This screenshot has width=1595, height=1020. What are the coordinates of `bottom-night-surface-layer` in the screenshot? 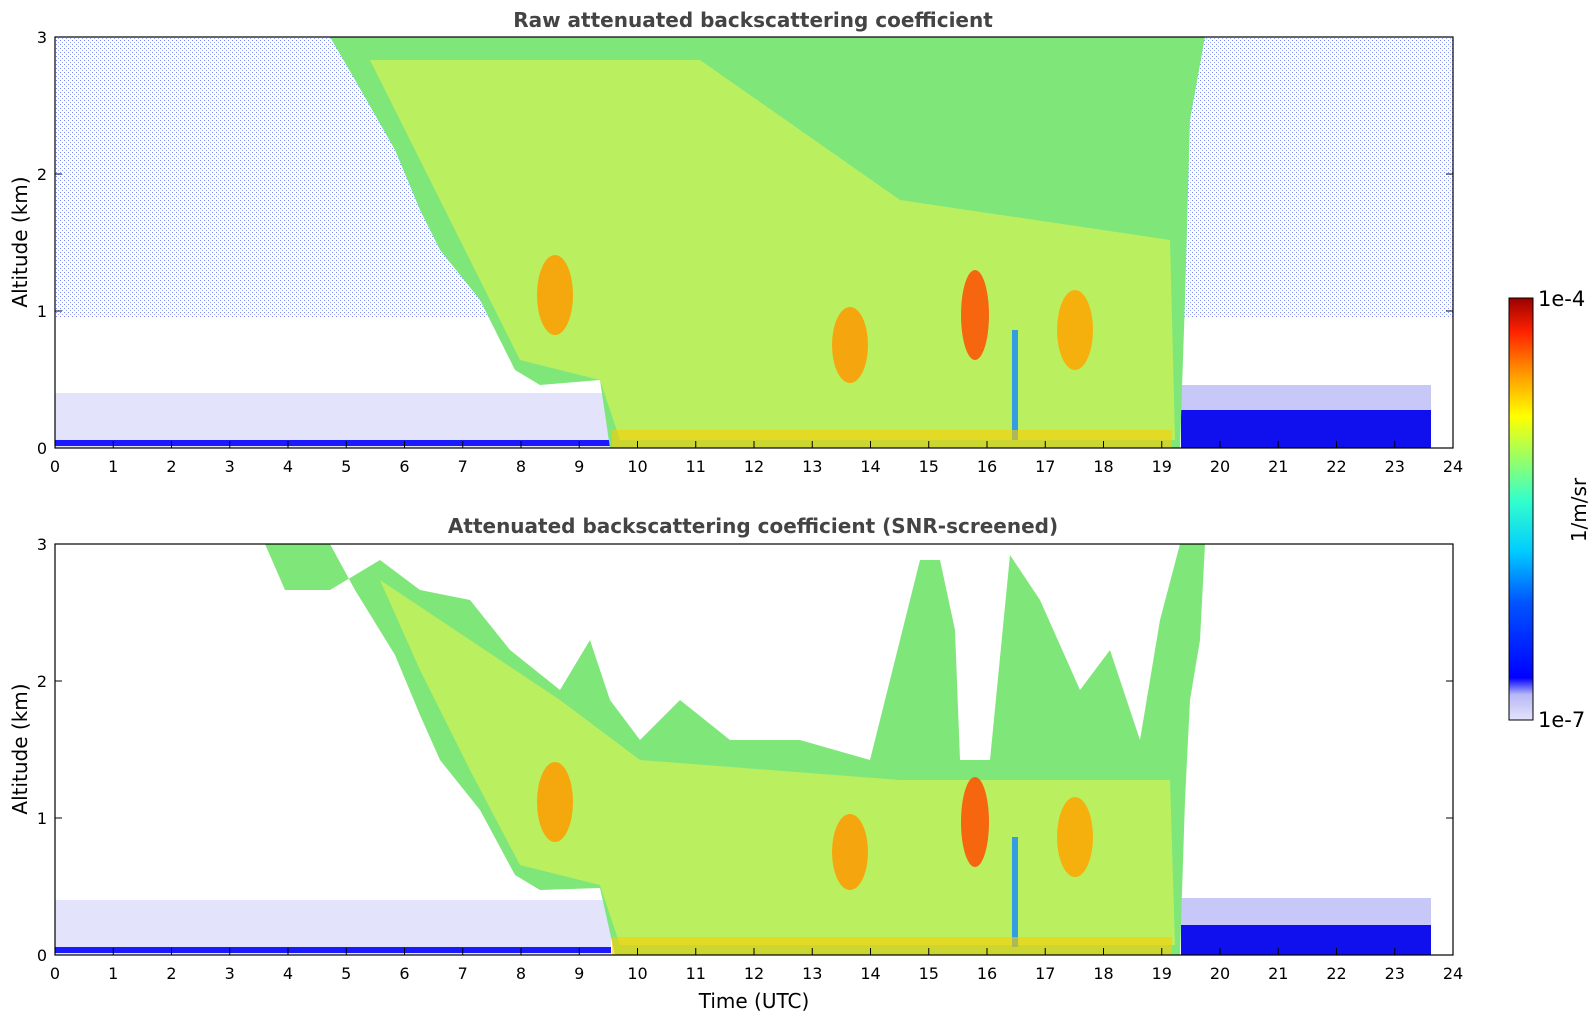 It's located at (1306, 940).